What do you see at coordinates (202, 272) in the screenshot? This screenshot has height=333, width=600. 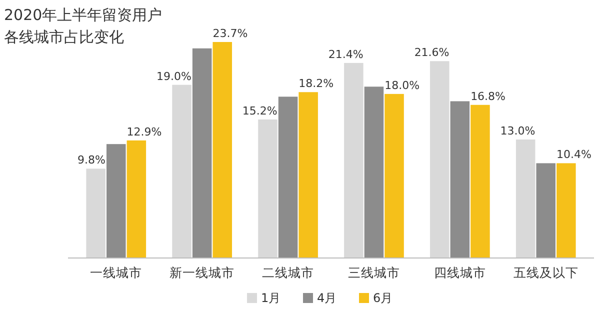 I see `x-tick-label: 新一线城市` at bounding box center [202, 272].